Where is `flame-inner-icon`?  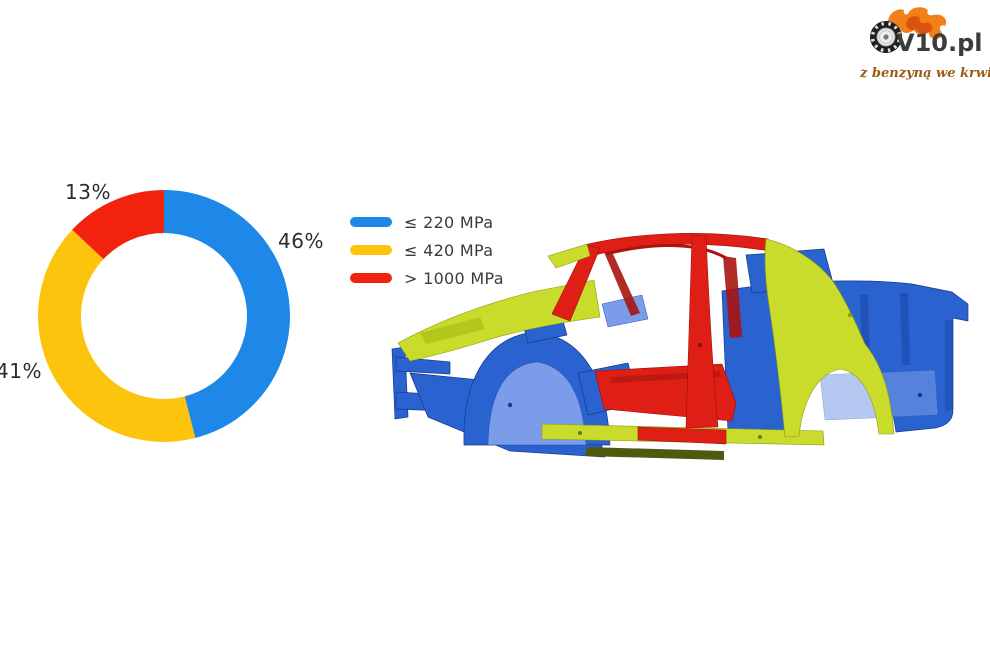
flame-inner-icon is located at coordinates (919, 24).